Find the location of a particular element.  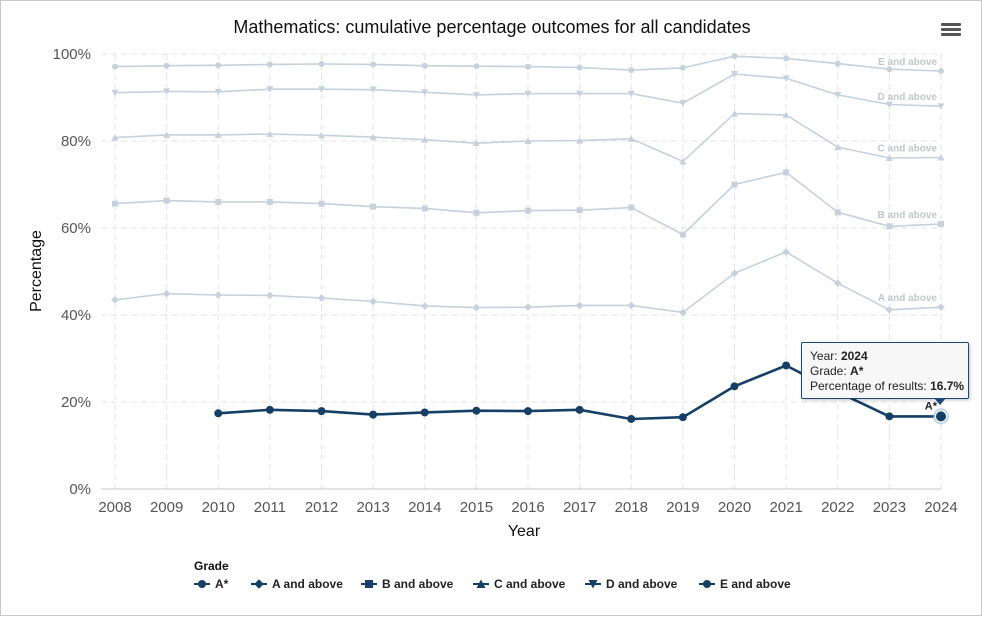

chart-menu-button is located at coordinates (951, 30).